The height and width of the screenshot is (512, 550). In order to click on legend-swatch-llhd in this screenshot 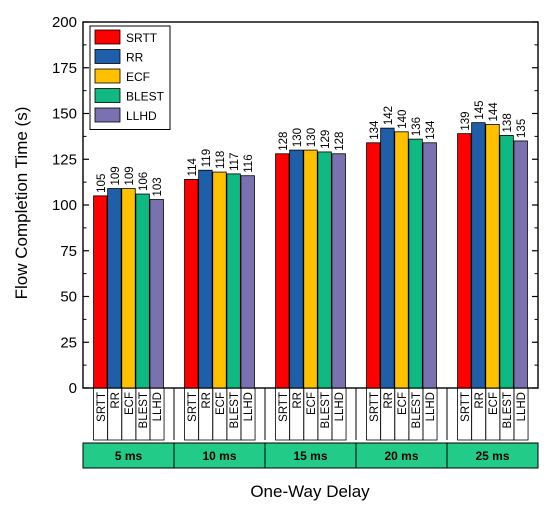, I will do `click(107, 115)`.